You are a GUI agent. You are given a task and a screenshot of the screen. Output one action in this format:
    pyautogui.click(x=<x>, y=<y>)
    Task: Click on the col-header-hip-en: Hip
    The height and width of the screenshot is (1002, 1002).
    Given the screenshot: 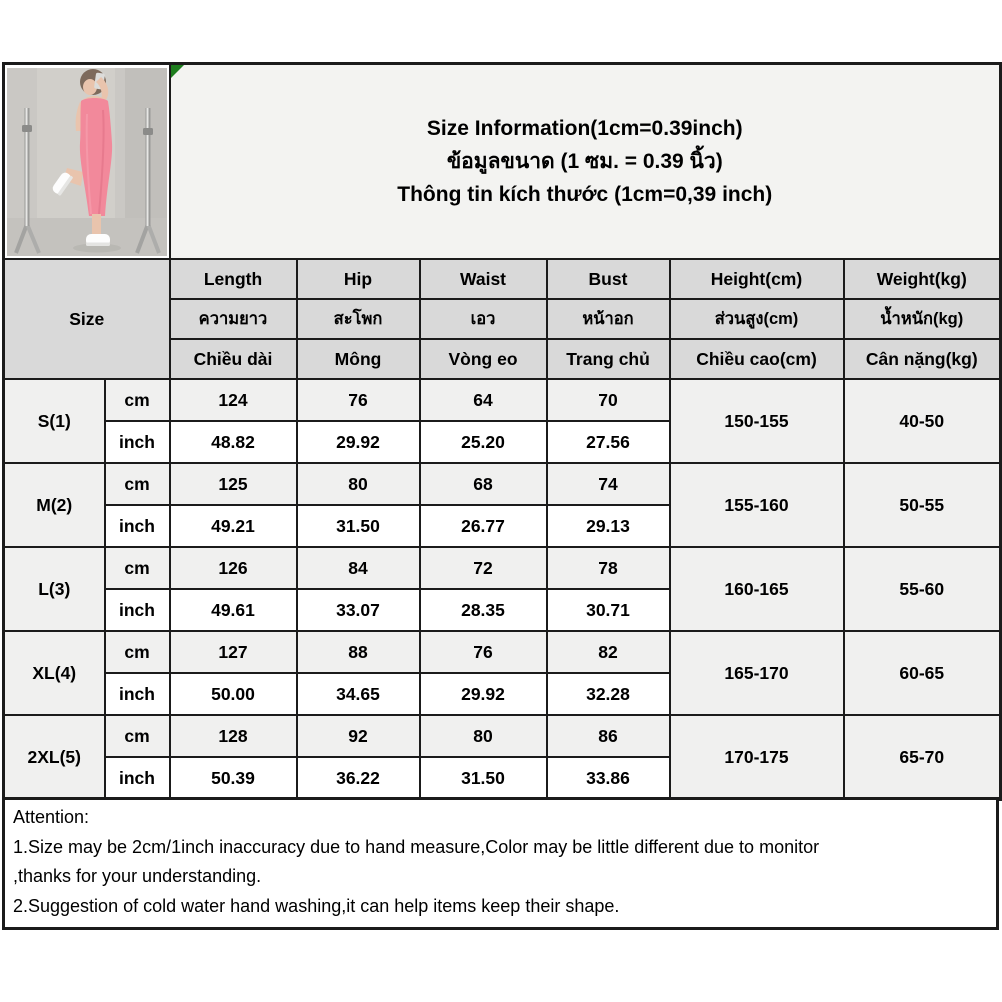 What is the action you would take?
    pyautogui.click(x=358, y=279)
    